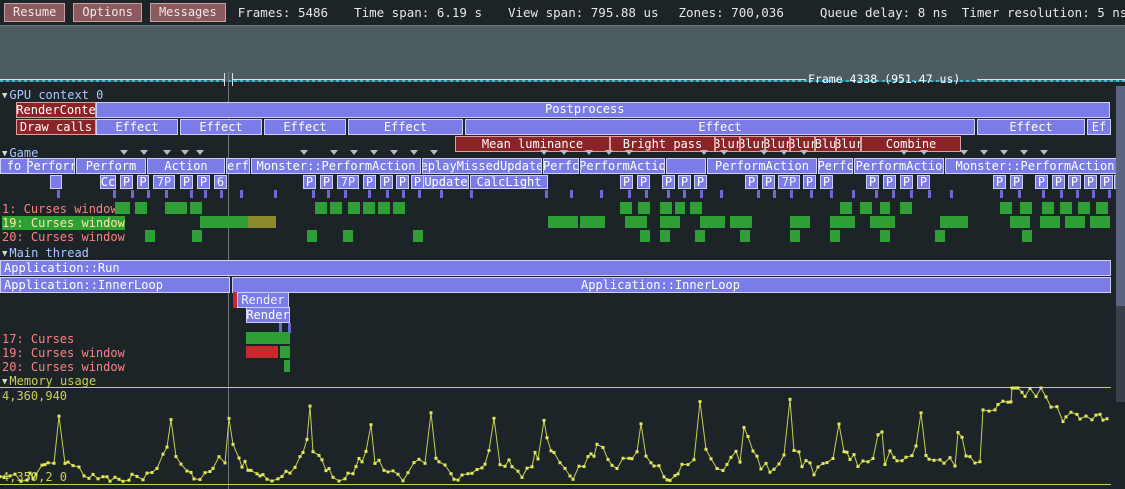 This screenshot has height=489, width=1125. Describe the element at coordinates (14, 166) in the screenshot. I see `timeline-zone: fo` at that location.